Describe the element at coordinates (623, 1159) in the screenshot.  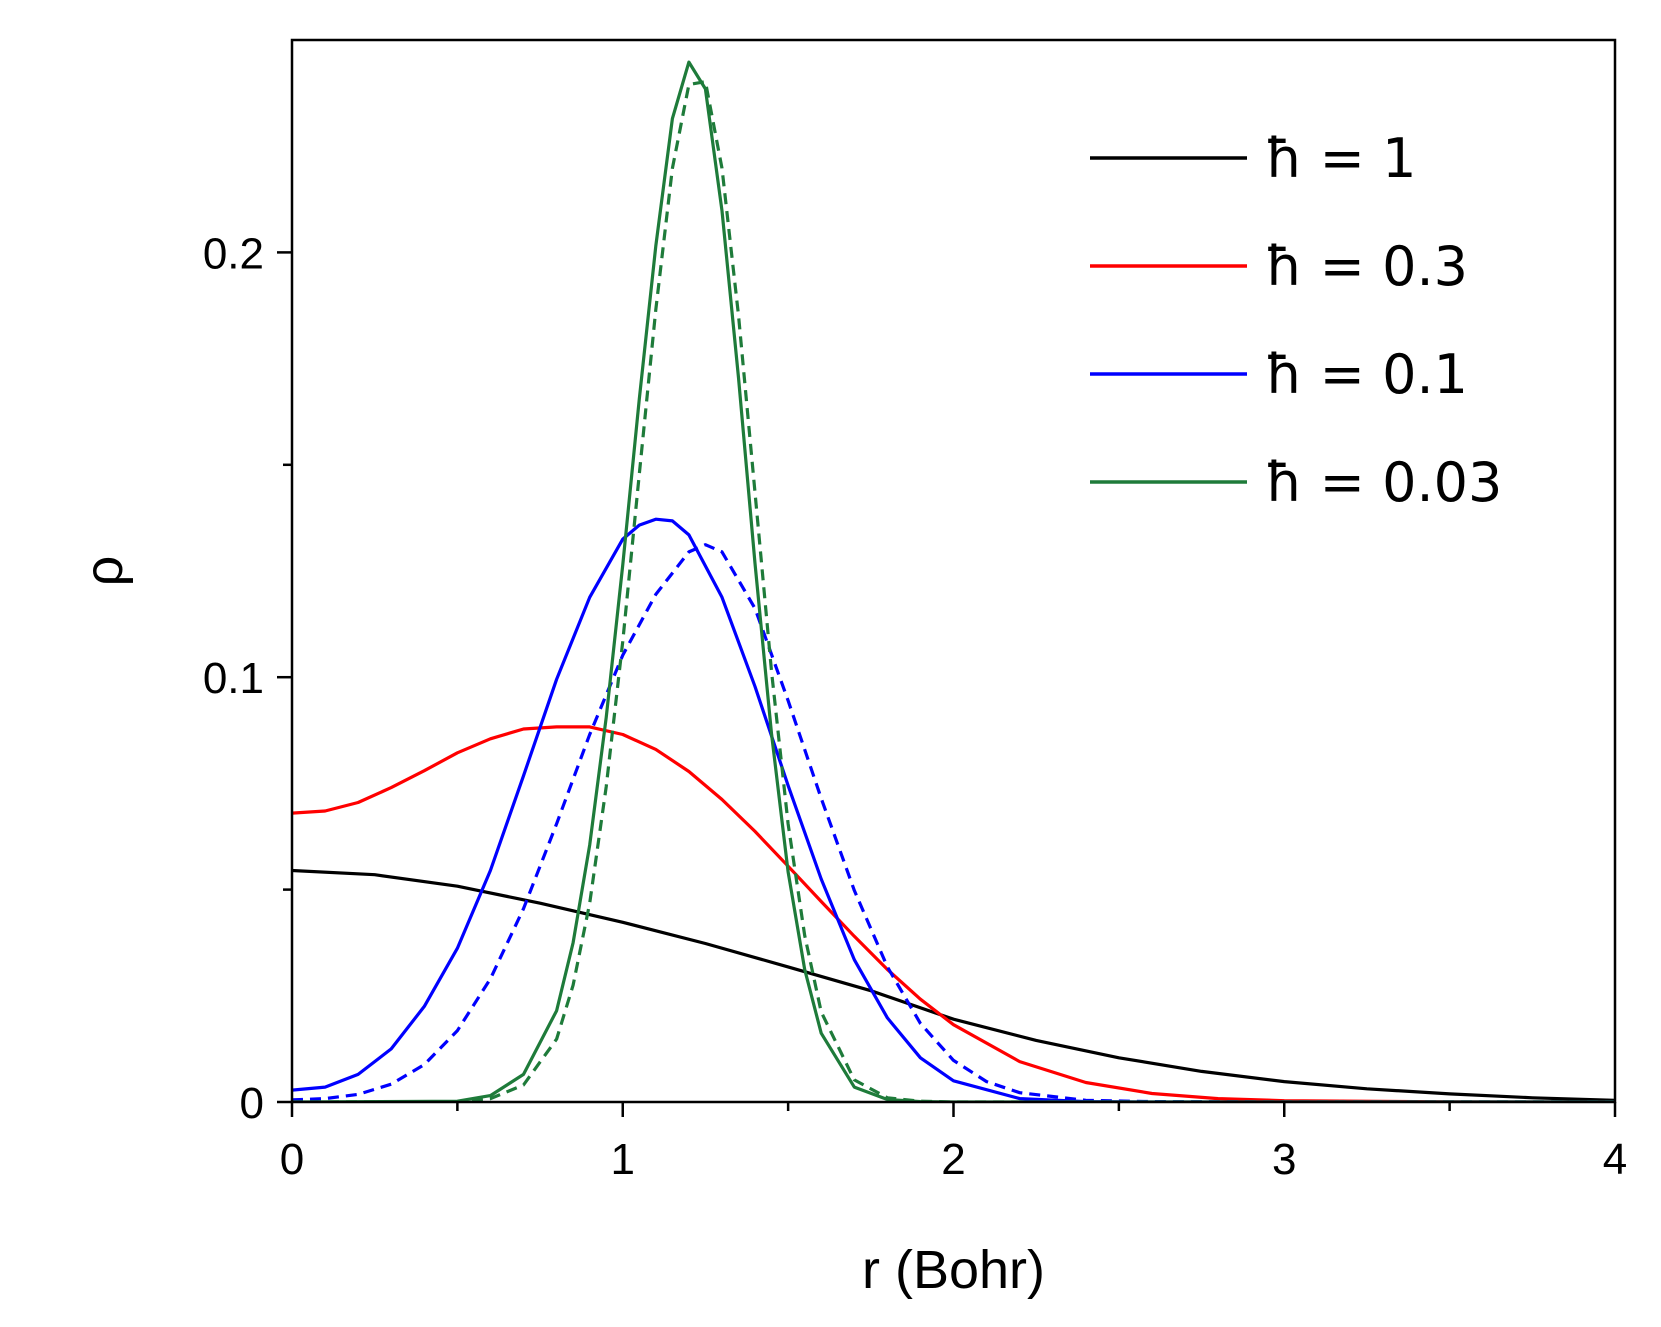
I see `x-tick-label: 1` at that location.